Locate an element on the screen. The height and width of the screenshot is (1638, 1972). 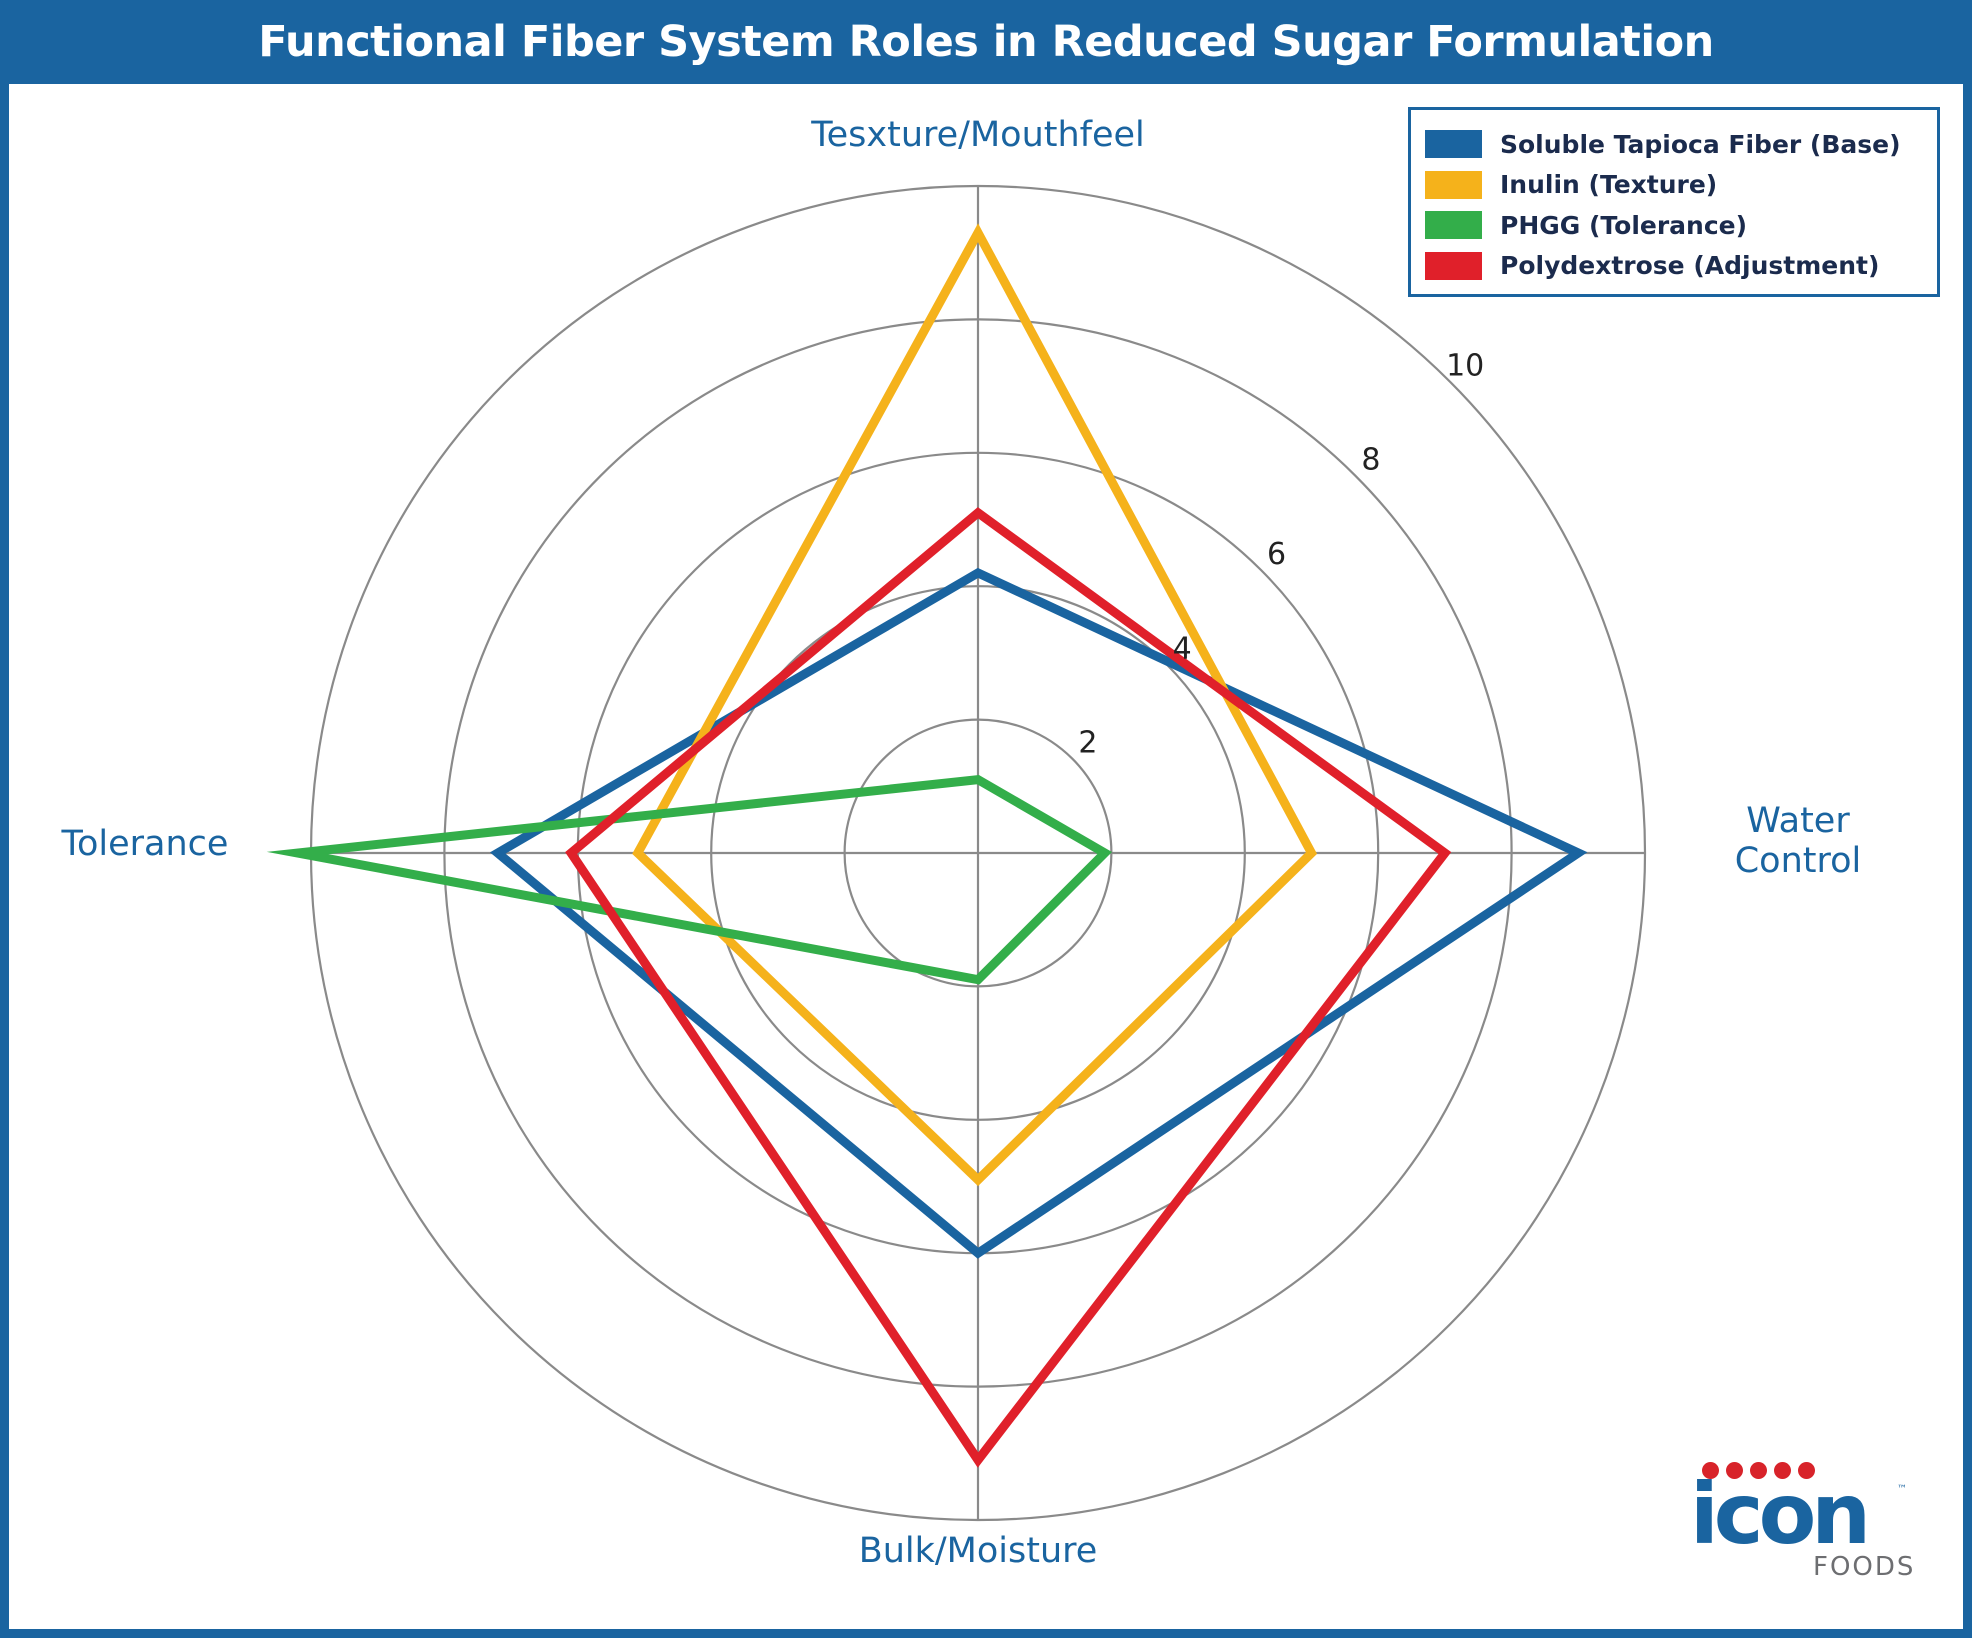
icon-foods-logo: icon ™ FOODS is located at coordinates (1801, 1522).